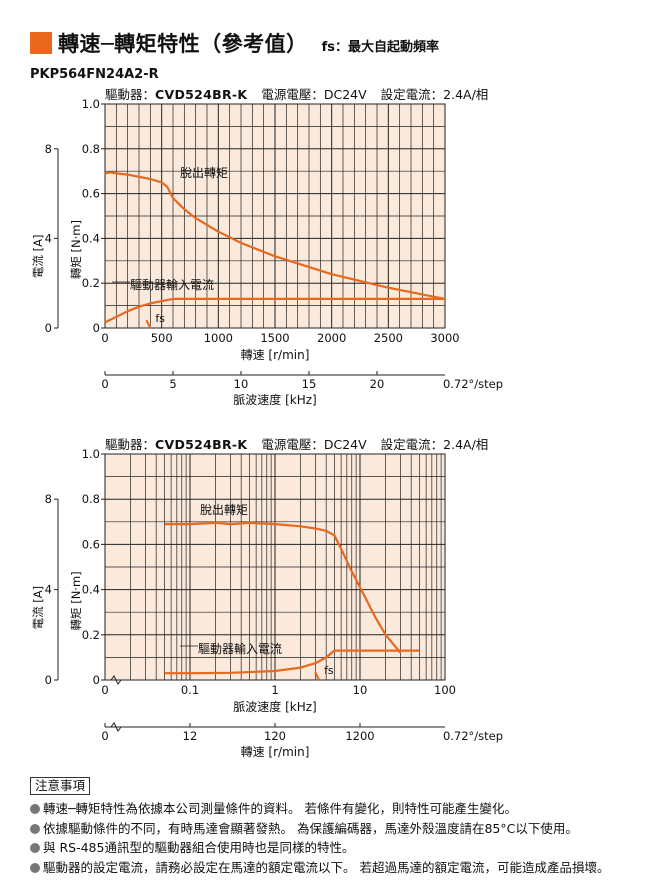  I want to click on page-header: 轉速─轉矩特性（參考值） fs：最大自起動頻率, so click(234, 43).